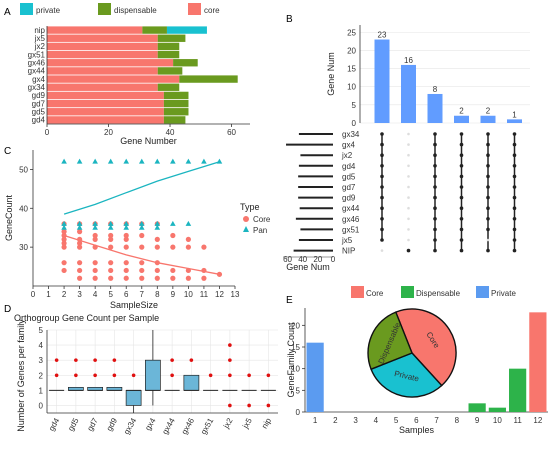  I want to click on panel-letter-a: A, so click(7, 12).